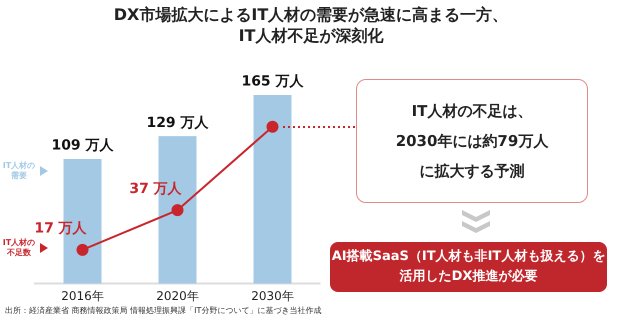 This screenshot has height=320, width=623. Describe the element at coordinates (163, 310) in the screenshot. I see `text: 出所：経済産業省 商務情報政策局 情報処理振興課「IT分野について」に基づき当社作成` at that location.